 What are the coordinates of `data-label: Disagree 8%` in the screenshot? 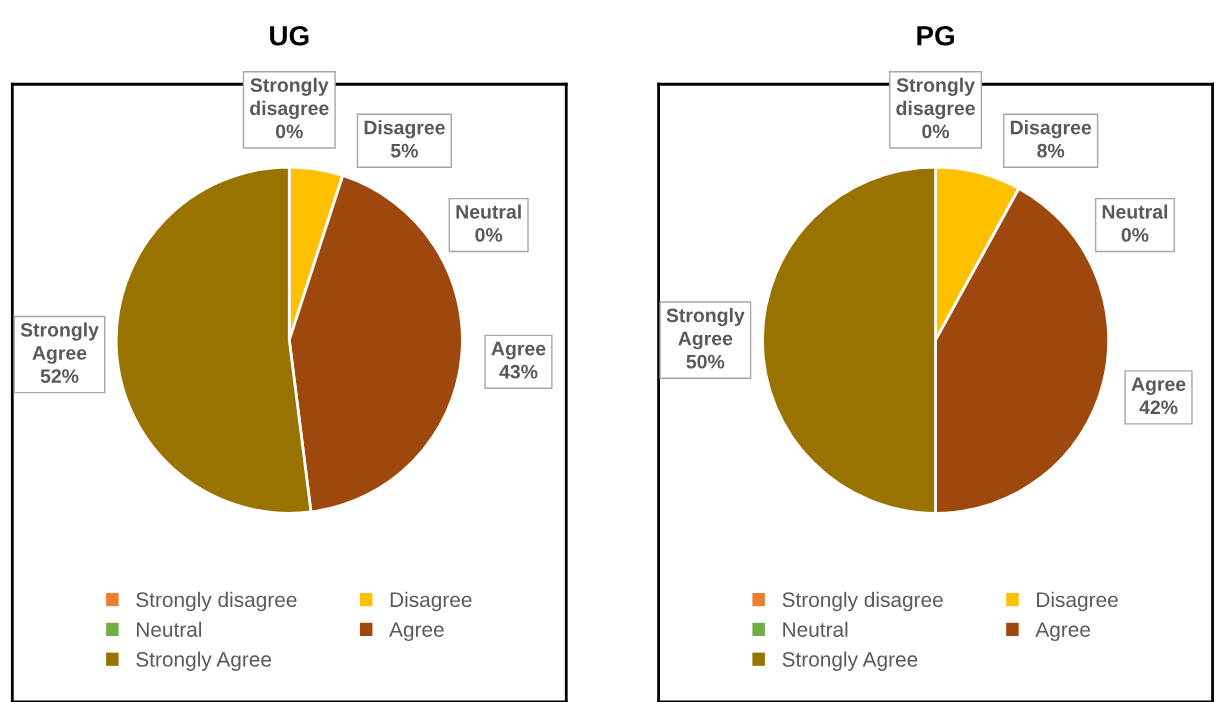 It's located at (1051, 139).